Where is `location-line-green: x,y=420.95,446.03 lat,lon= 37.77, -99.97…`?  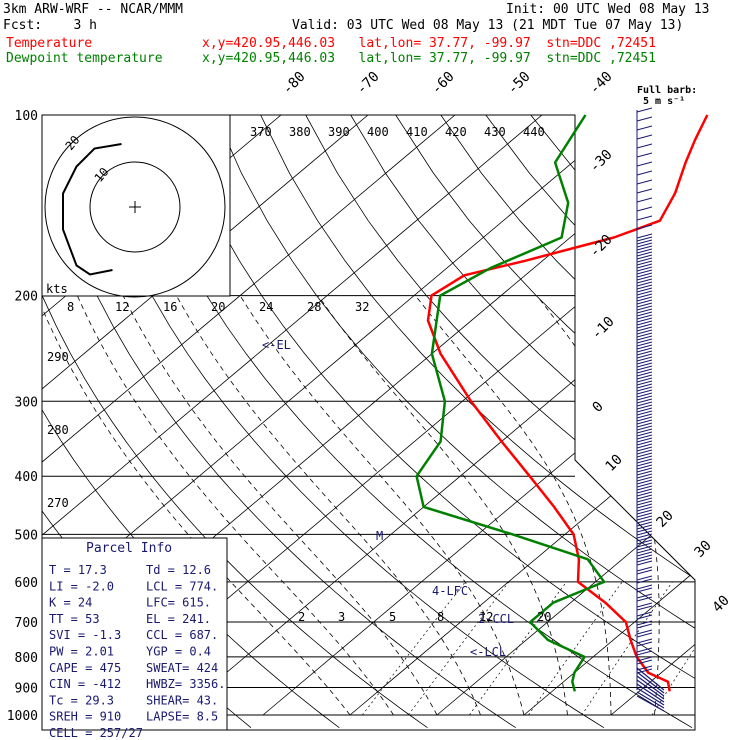 location-line-green: x,y=420.95,446.03 lat,lon= 37.77, -99.97… is located at coordinates (429, 58).